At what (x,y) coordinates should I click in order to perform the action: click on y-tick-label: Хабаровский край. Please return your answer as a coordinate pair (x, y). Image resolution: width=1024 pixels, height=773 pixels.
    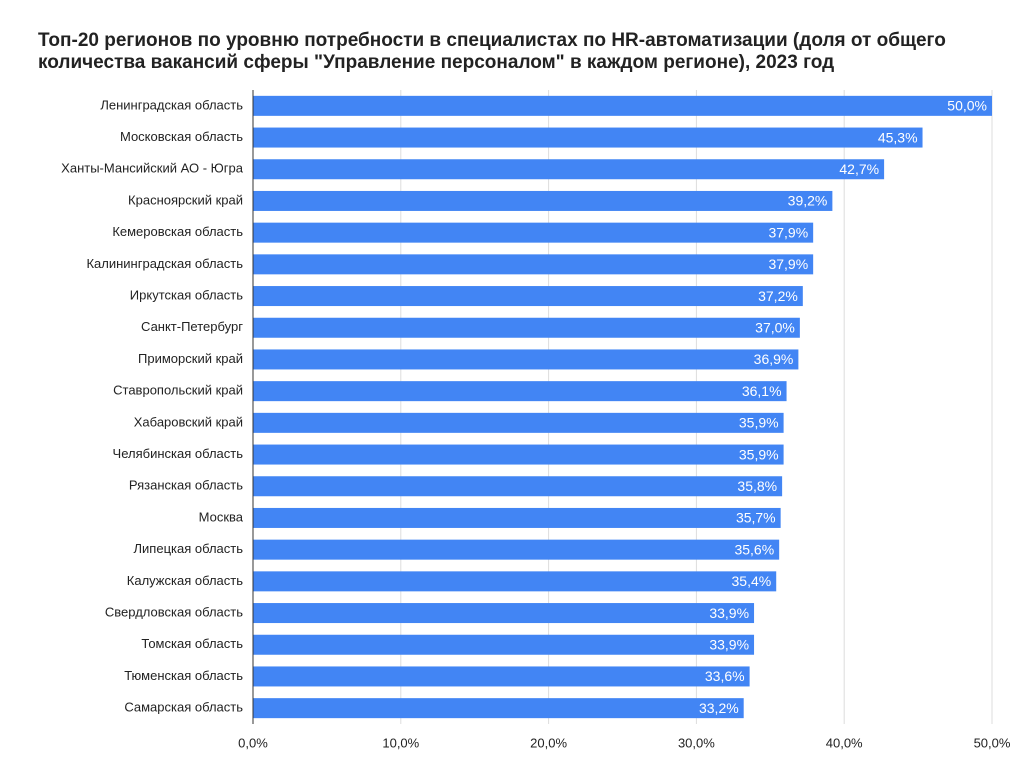
    Looking at the image, I should click on (188, 421).